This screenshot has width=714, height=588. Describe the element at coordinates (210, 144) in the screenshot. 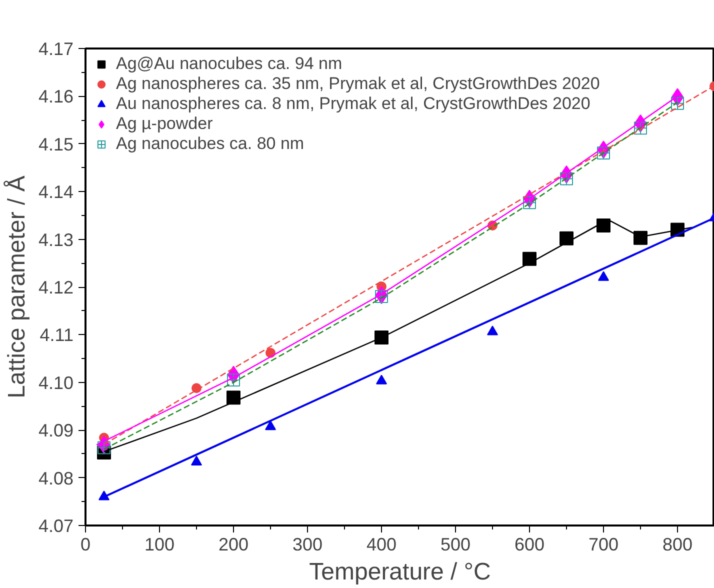

I see `legend-label: Ag nanocubes ca. 80 nm` at that location.